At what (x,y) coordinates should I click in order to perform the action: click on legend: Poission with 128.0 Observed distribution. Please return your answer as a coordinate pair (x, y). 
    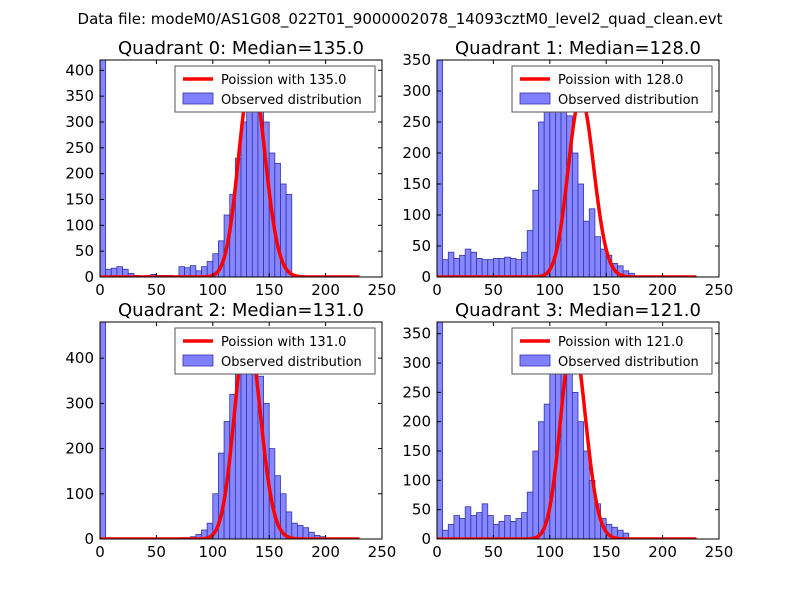
    Looking at the image, I should click on (612, 89).